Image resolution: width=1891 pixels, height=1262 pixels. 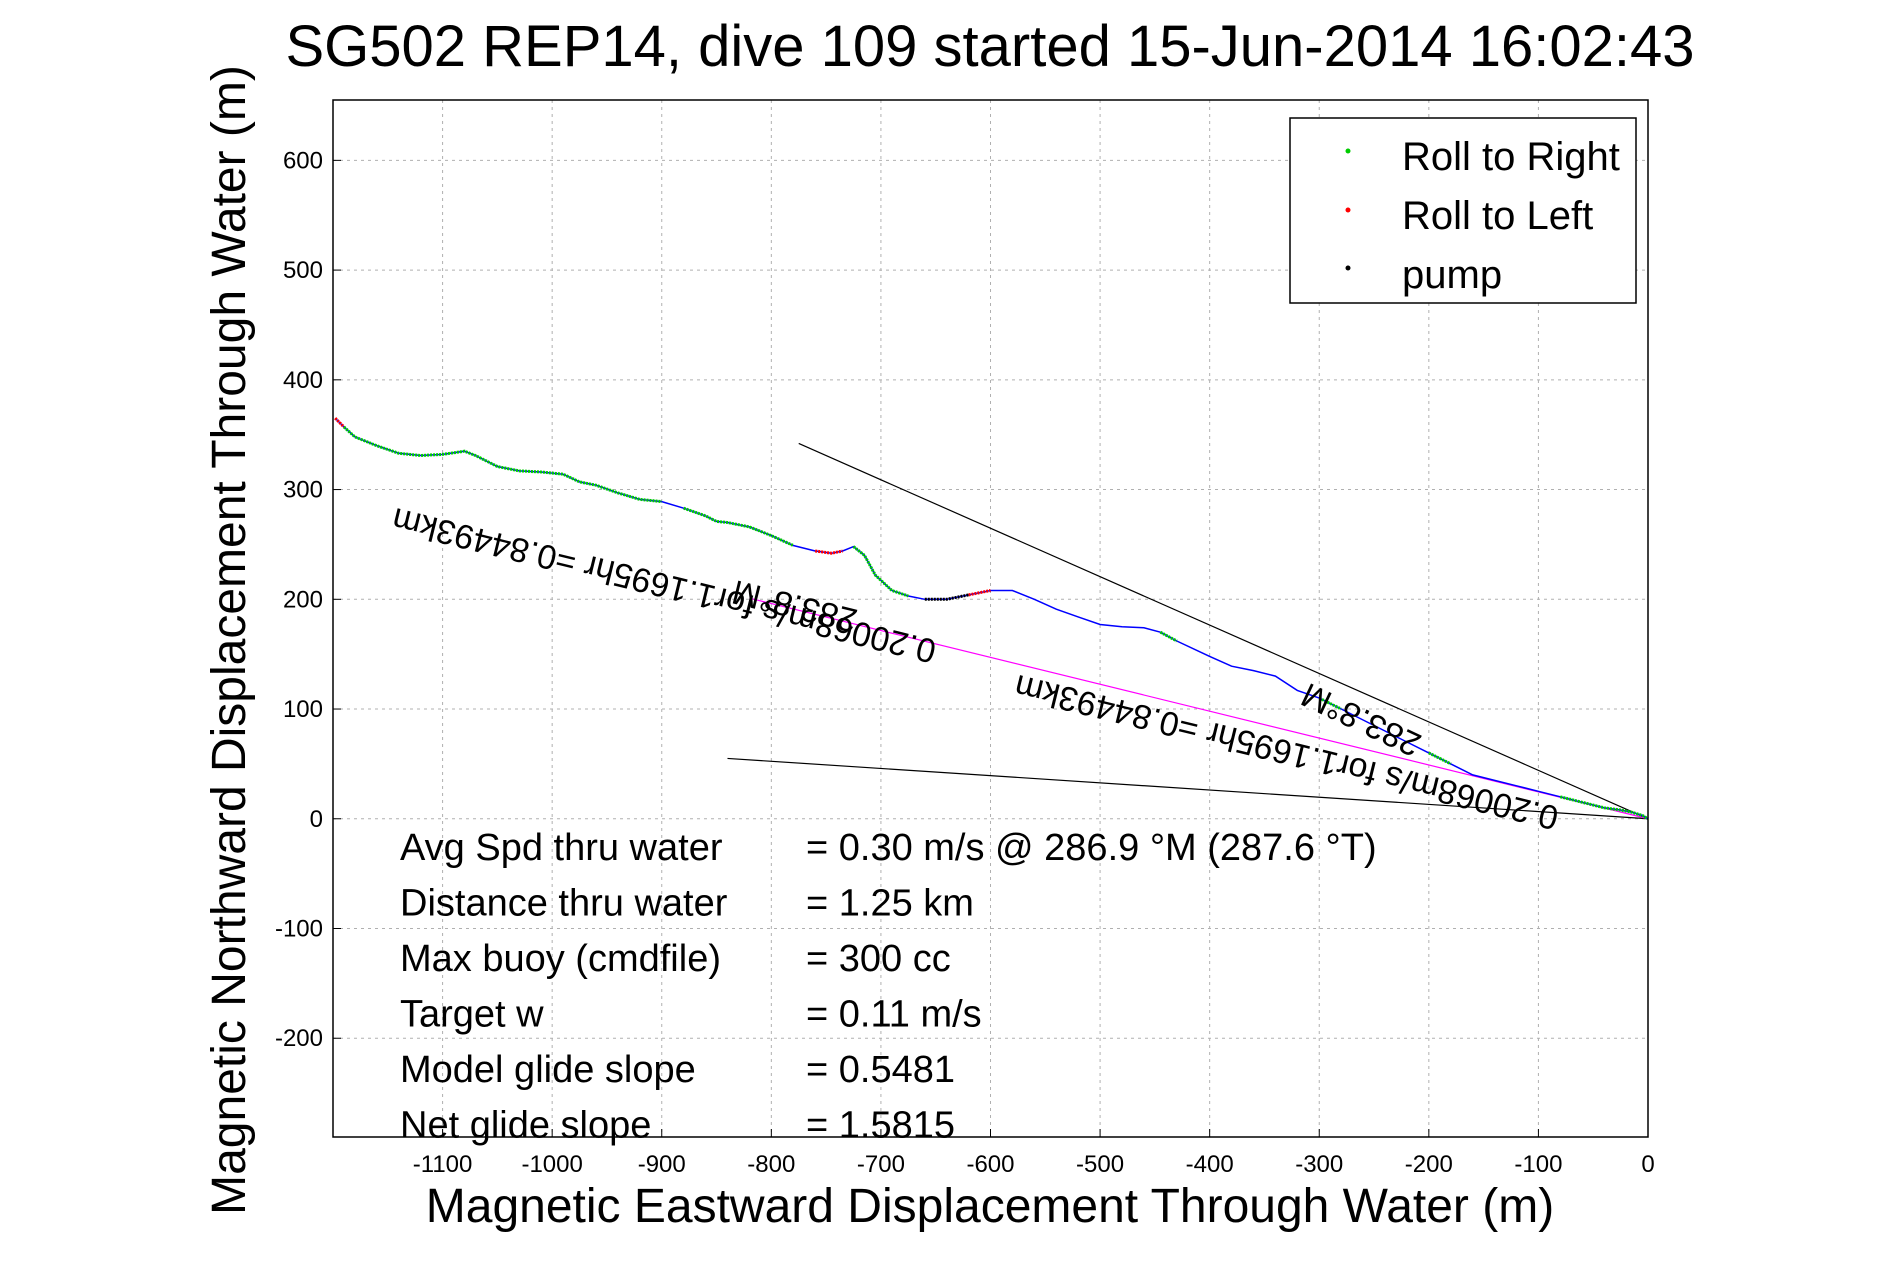 What do you see at coordinates (551, 1164) in the screenshot?
I see `x-tick-label: -1000` at bounding box center [551, 1164].